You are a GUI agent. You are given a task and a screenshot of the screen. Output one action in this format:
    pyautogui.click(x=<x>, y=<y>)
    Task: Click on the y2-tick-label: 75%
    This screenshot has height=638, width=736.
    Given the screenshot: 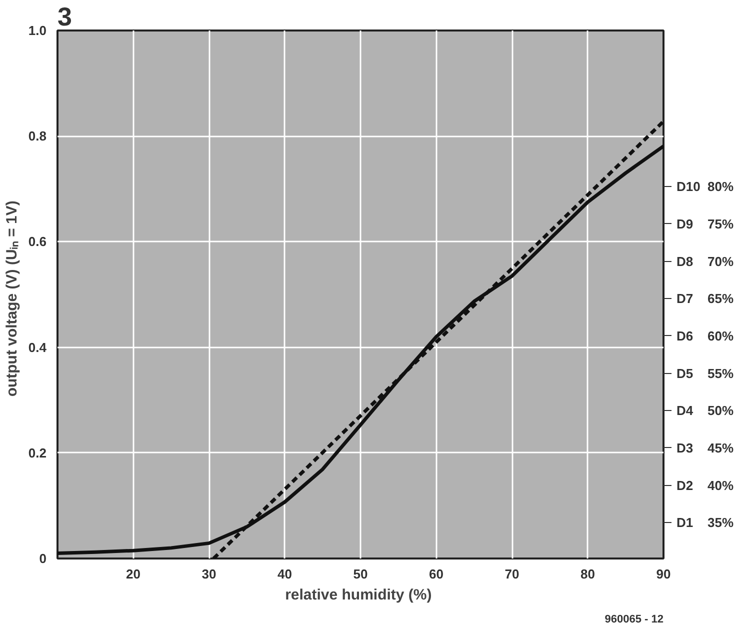 What is the action you would take?
    pyautogui.click(x=721, y=224)
    